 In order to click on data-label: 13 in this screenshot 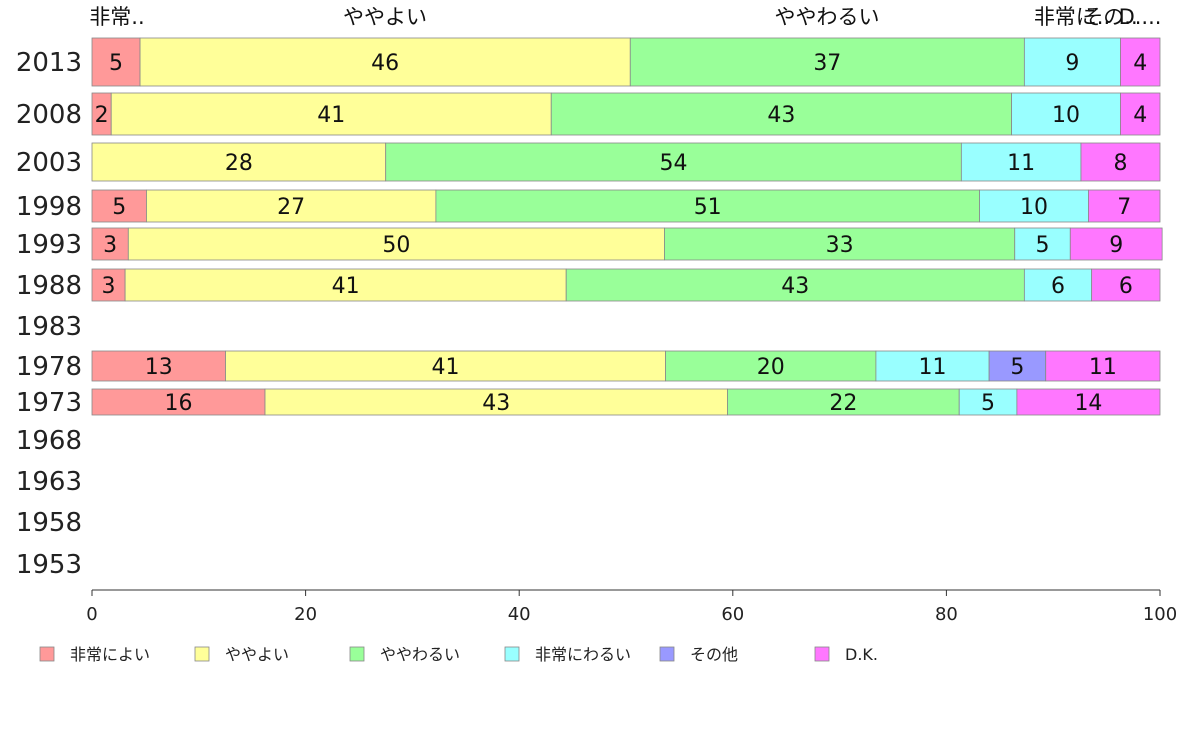, I will do `click(159, 367)`.